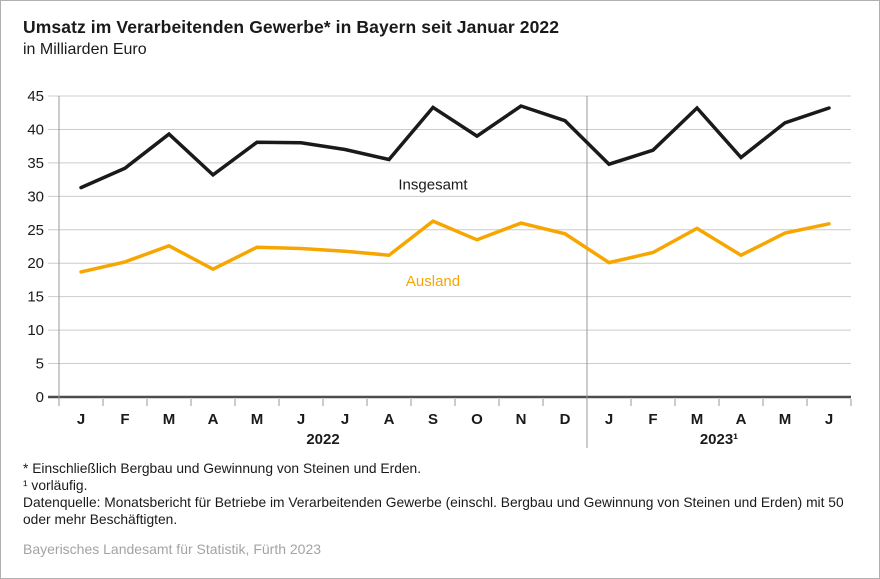 The height and width of the screenshot is (579, 880). What do you see at coordinates (565, 419) in the screenshot?
I see `x-month-label: D` at bounding box center [565, 419].